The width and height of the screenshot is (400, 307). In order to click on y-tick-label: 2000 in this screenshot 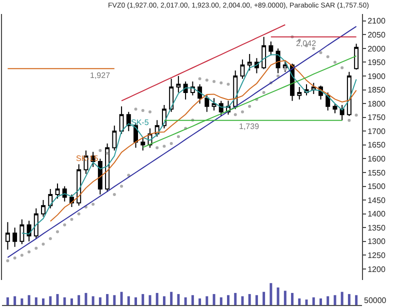, I will do `click(377, 49)`.